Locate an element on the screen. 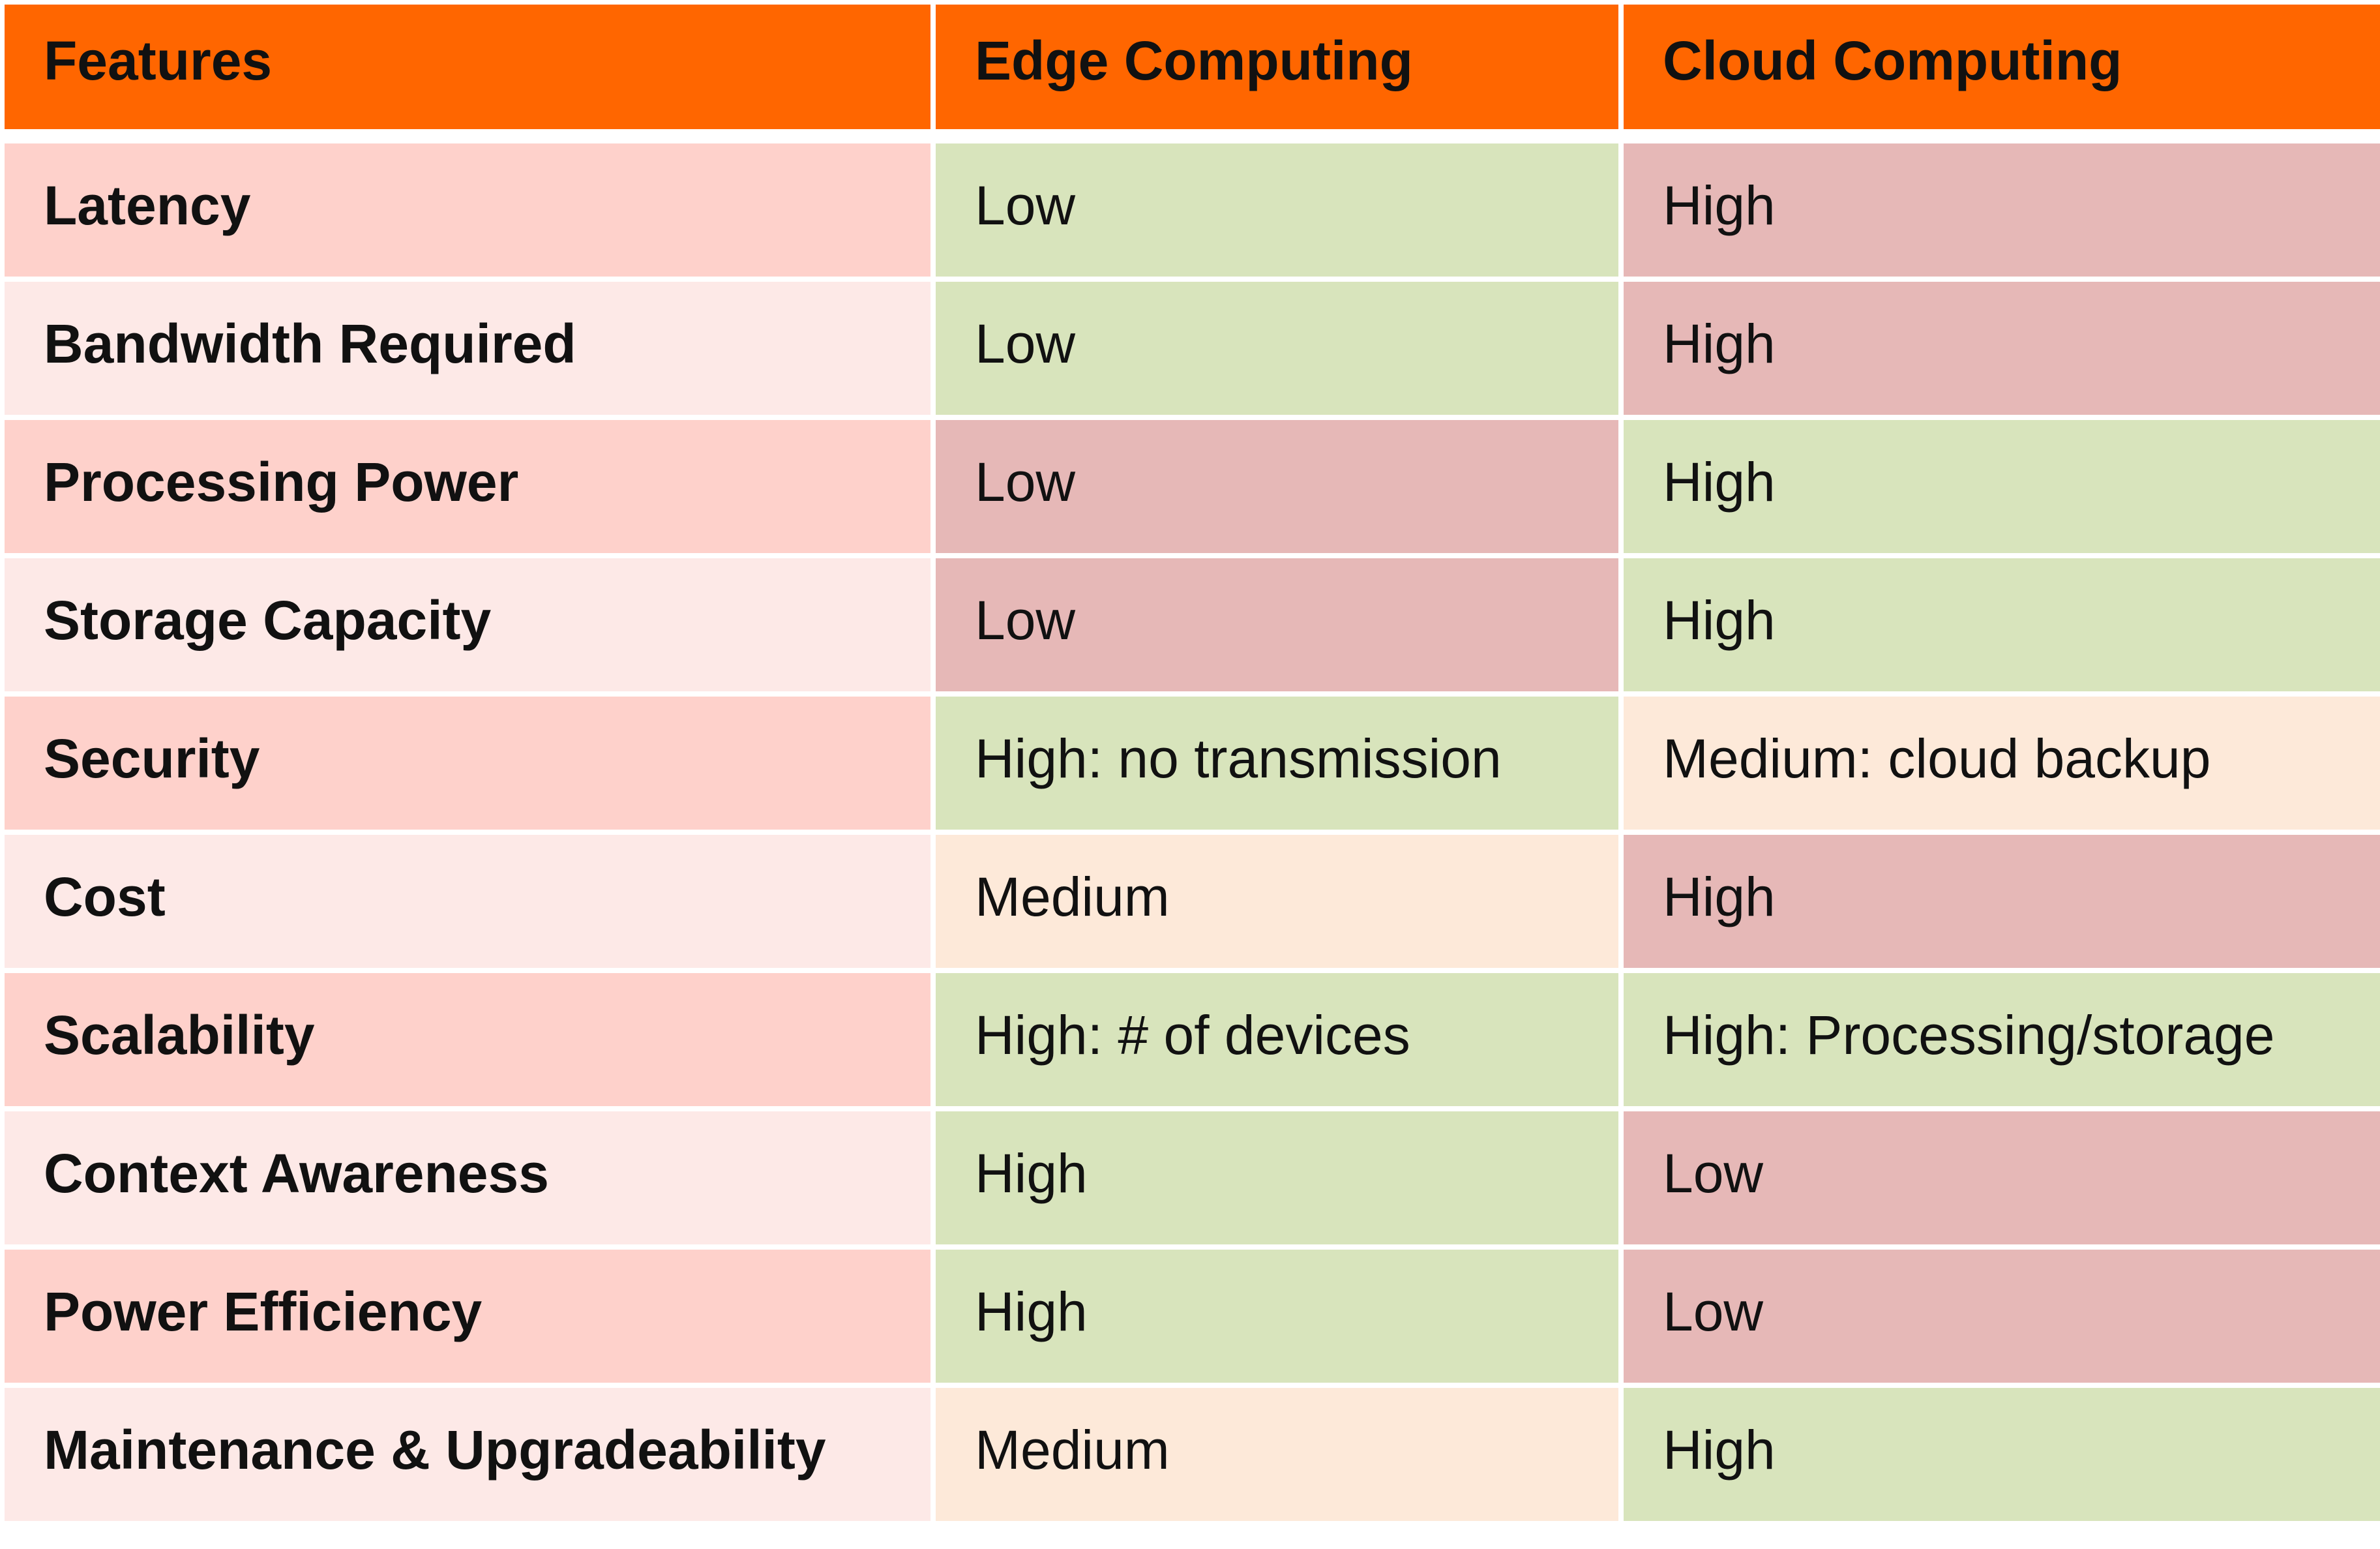  feature-security: Security is located at coordinates (468, 763).